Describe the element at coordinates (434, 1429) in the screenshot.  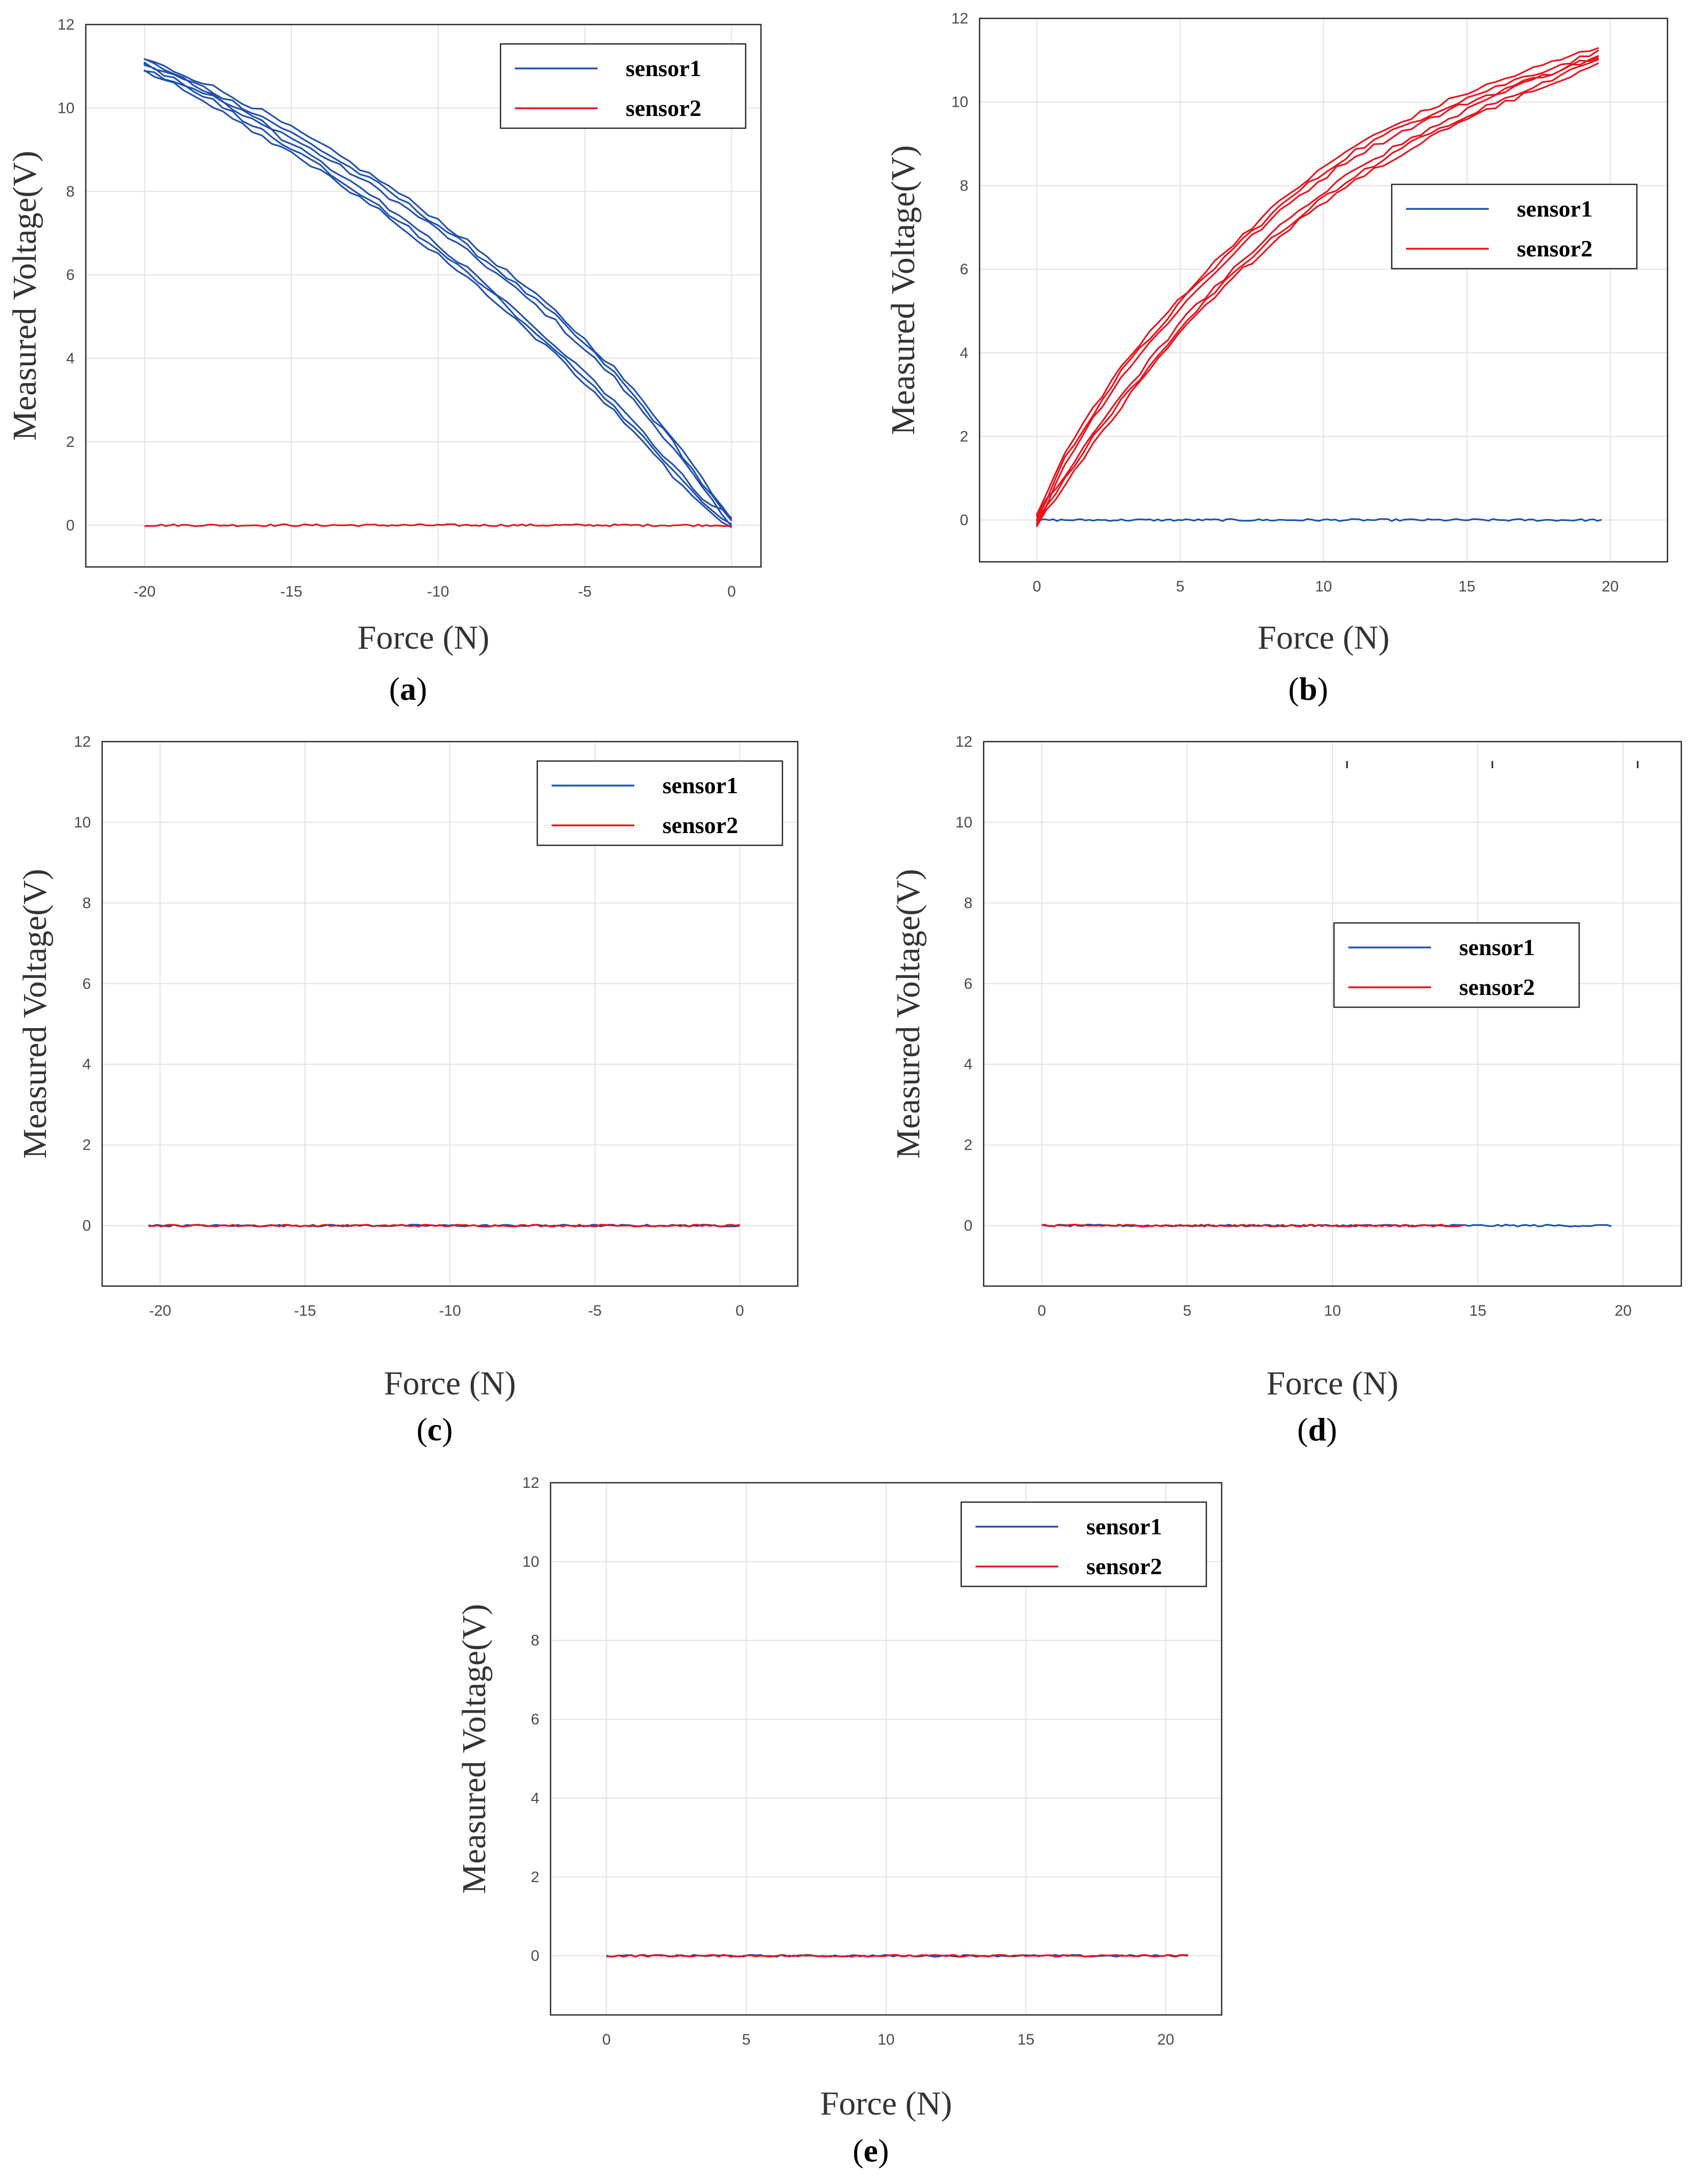
I see `panel-caption: (c)` at that location.